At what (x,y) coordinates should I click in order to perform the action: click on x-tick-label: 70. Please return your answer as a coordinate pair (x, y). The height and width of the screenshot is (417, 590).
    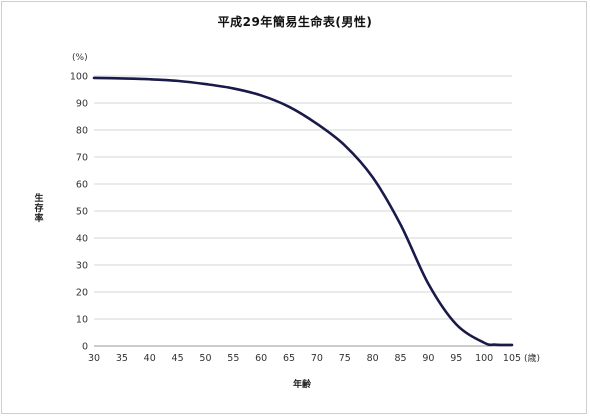
    Looking at the image, I should click on (317, 358).